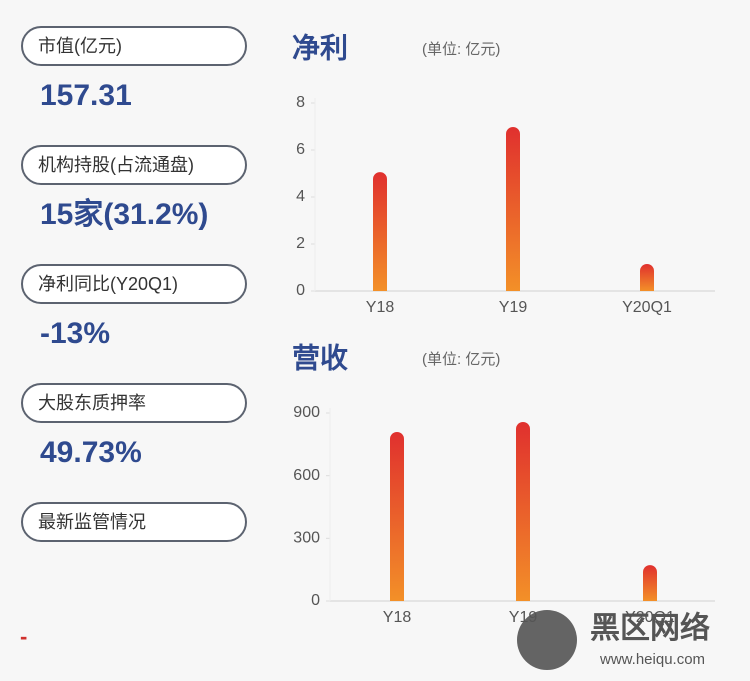 The width and height of the screenshot is (750, 681). What do you see at coordinates (652, 659) in the screenshot?
I see `watermark-url: www.heiqu.com` at bounding box center [652, 659].